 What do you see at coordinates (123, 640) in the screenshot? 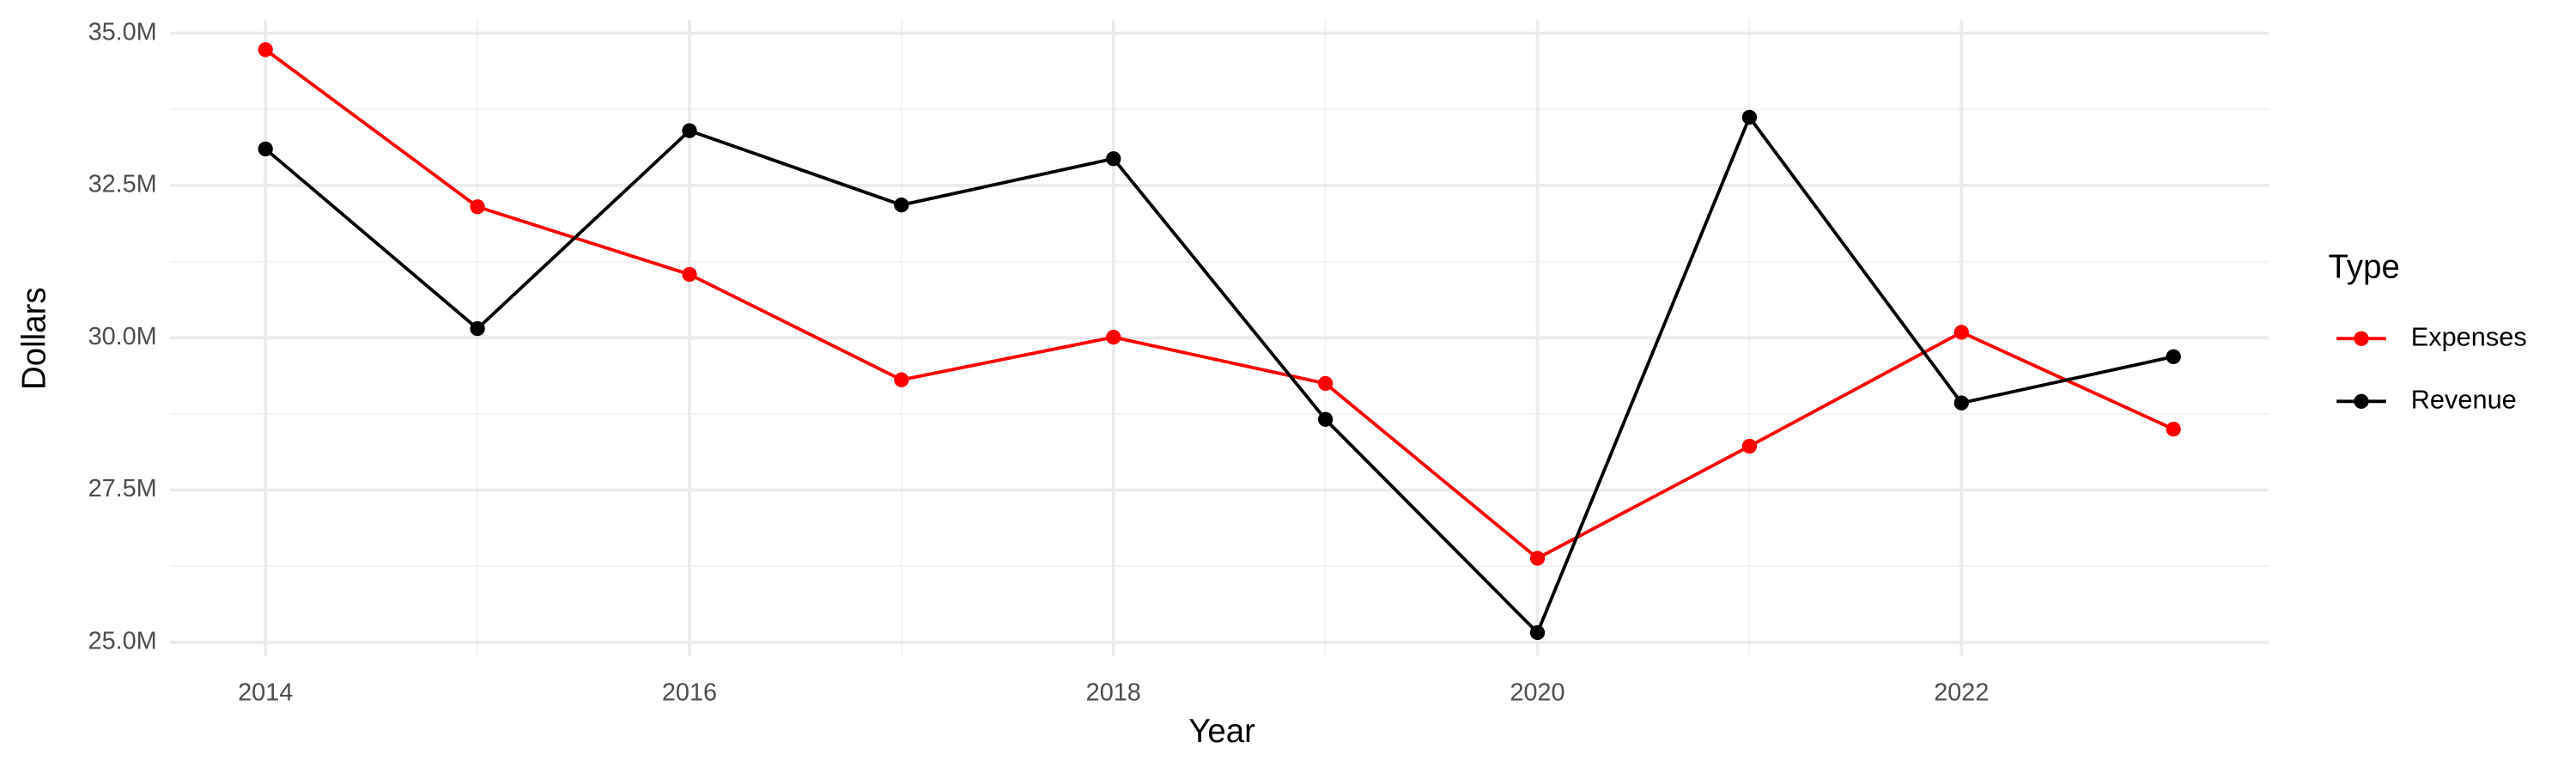
I see `y-tick-label: 25.0M` at bounding box center [123, 640].